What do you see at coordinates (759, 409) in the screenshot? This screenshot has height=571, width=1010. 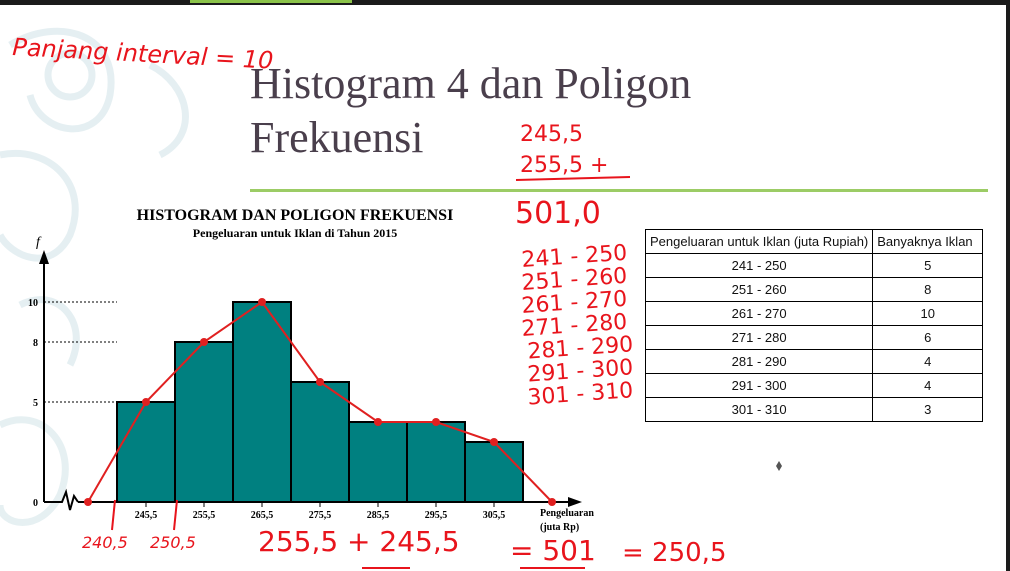 I see `table-cell-range: 301 - 310` at bounding box center [759, 409].